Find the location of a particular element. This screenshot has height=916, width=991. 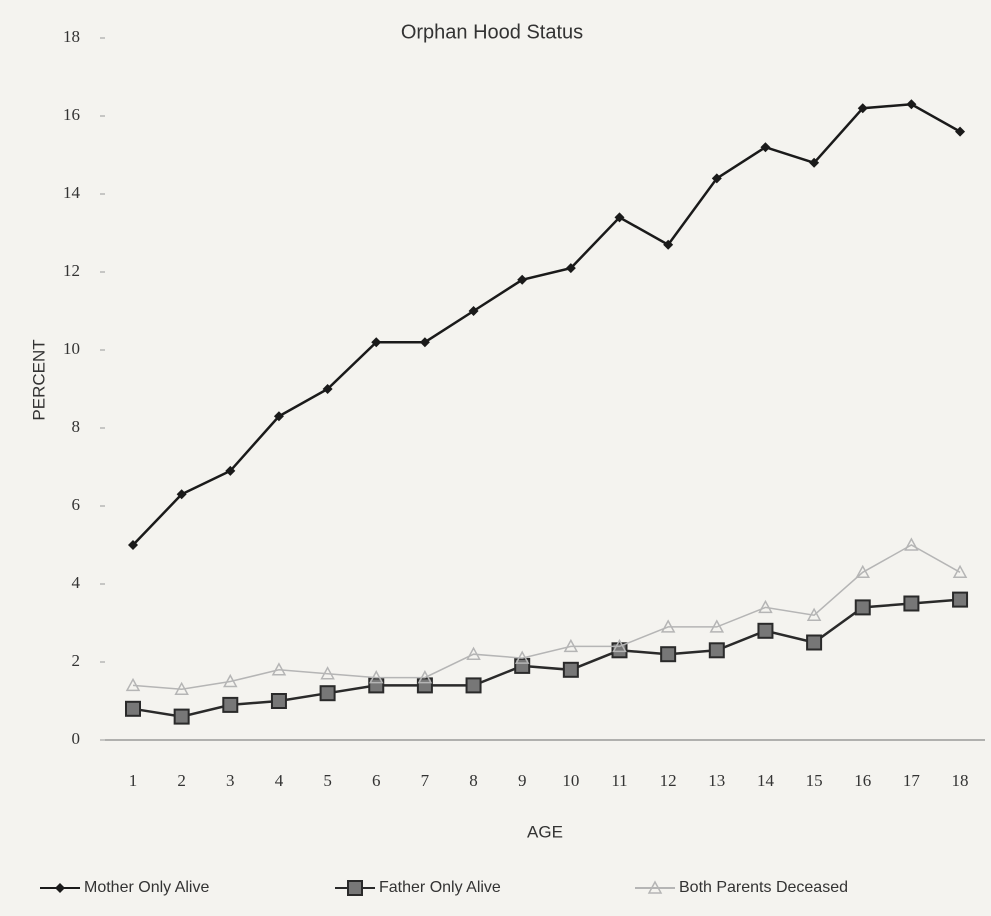

x-tick-label: 11 is located at coordinates (619, 780).